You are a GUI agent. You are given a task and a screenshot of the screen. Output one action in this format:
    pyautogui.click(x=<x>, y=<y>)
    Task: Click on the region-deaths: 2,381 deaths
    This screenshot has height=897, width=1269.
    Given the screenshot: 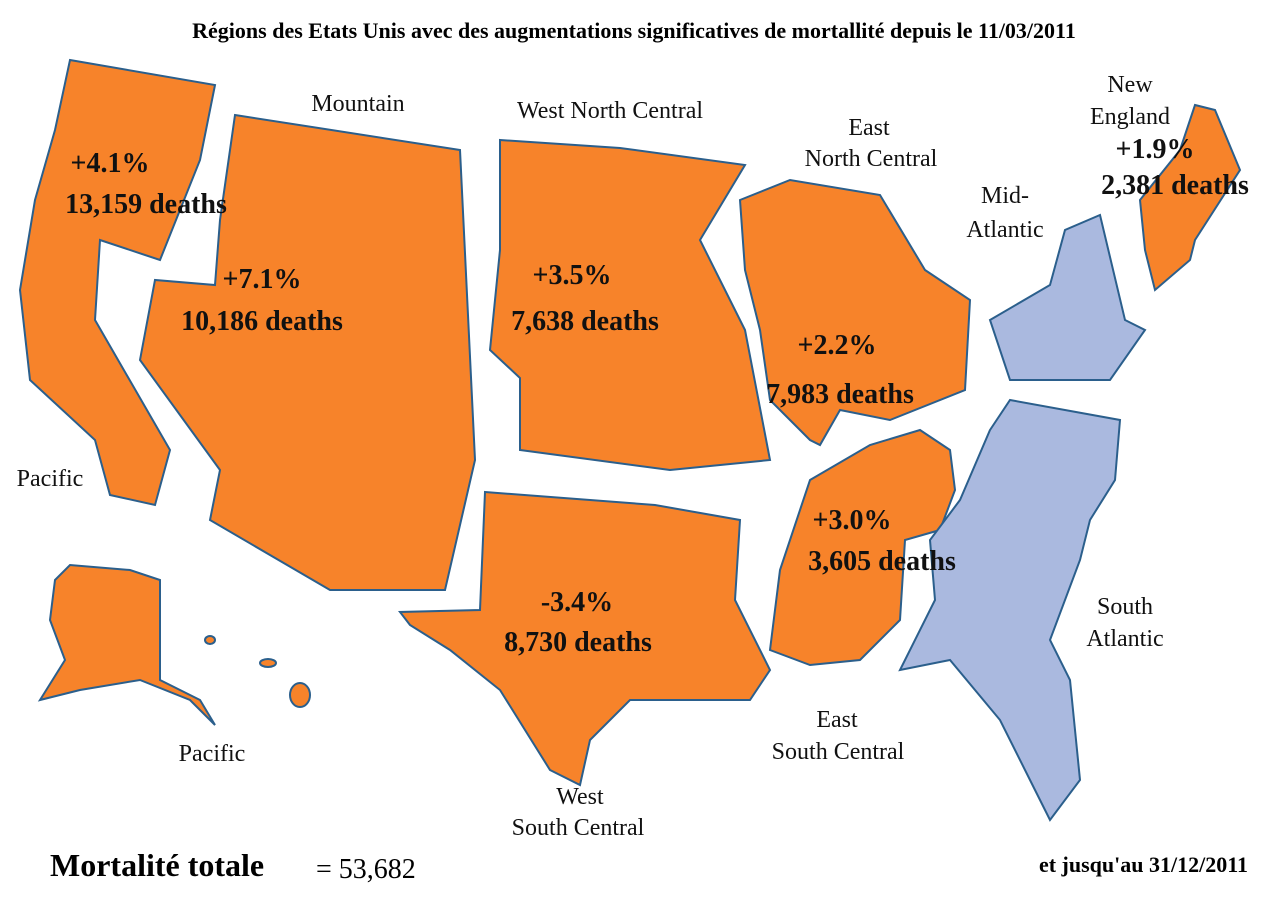 What is the action you would take?
    pyautogui.click(x=1175, y=185)
    